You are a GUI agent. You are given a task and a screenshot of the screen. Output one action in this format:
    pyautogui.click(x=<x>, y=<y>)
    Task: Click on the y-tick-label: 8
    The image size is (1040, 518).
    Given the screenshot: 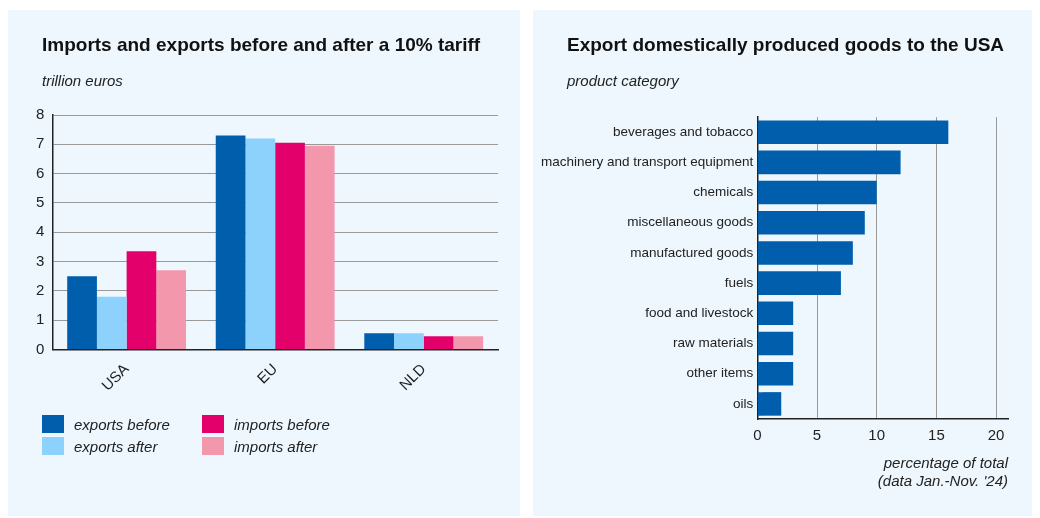 What is the action you would take?
    pyautogui.click(x=40, y=114)
    